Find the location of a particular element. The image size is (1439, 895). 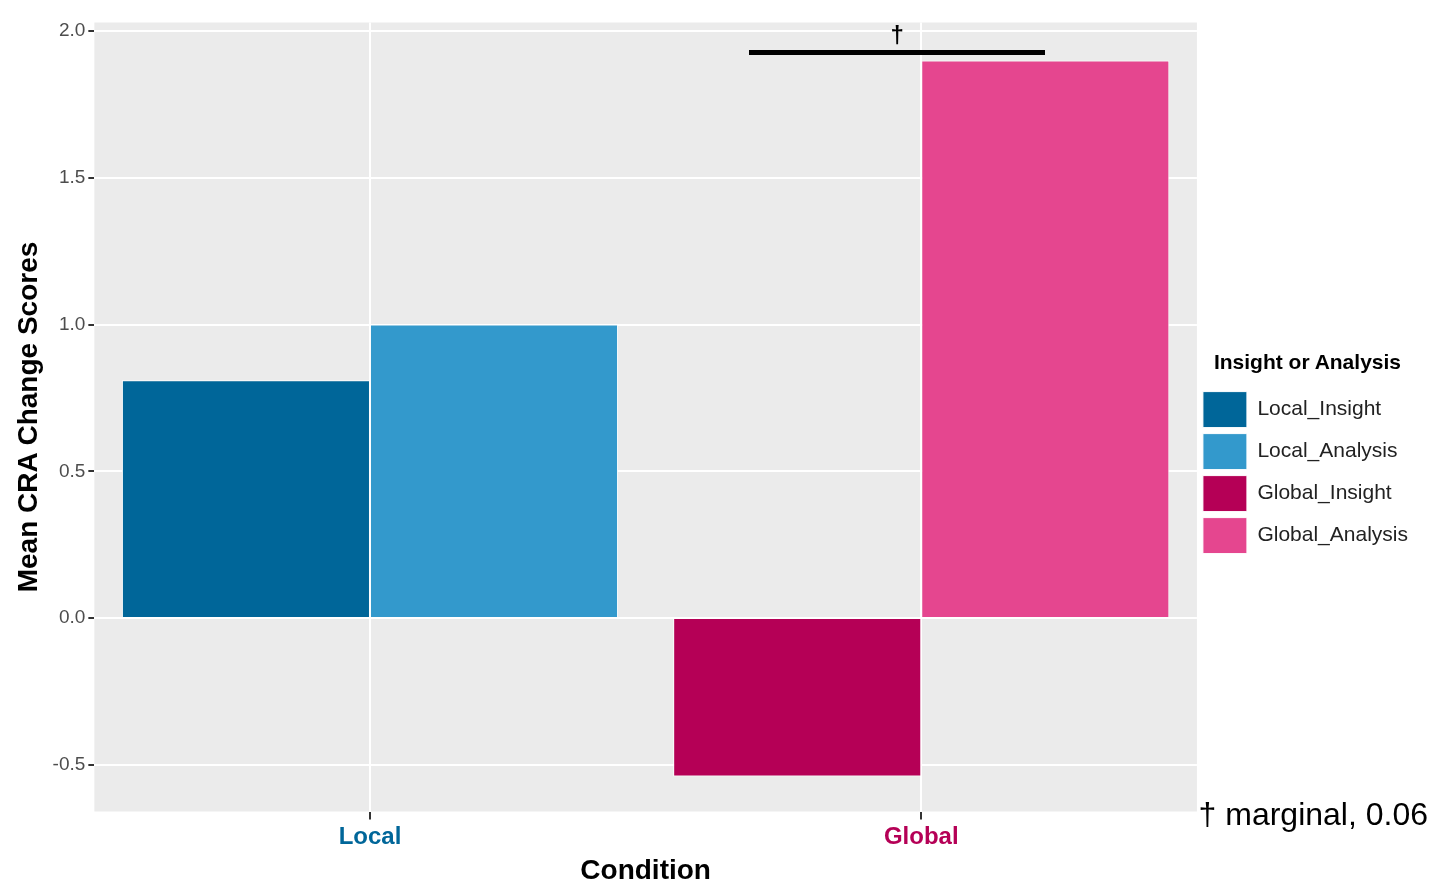

y-tick-label: 0.5 is located at coordinates (72, 470).